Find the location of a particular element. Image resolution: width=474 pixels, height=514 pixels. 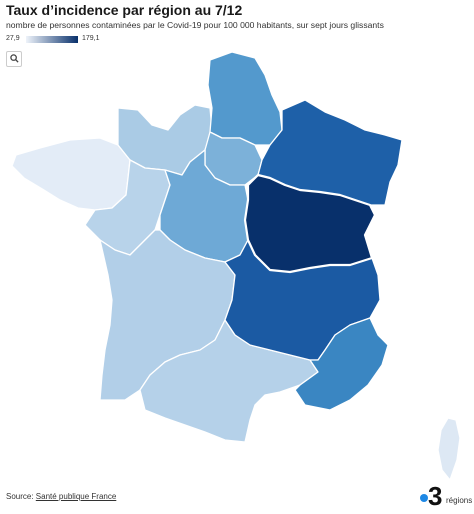

region-bretagne is located at coordinates (71, 174).